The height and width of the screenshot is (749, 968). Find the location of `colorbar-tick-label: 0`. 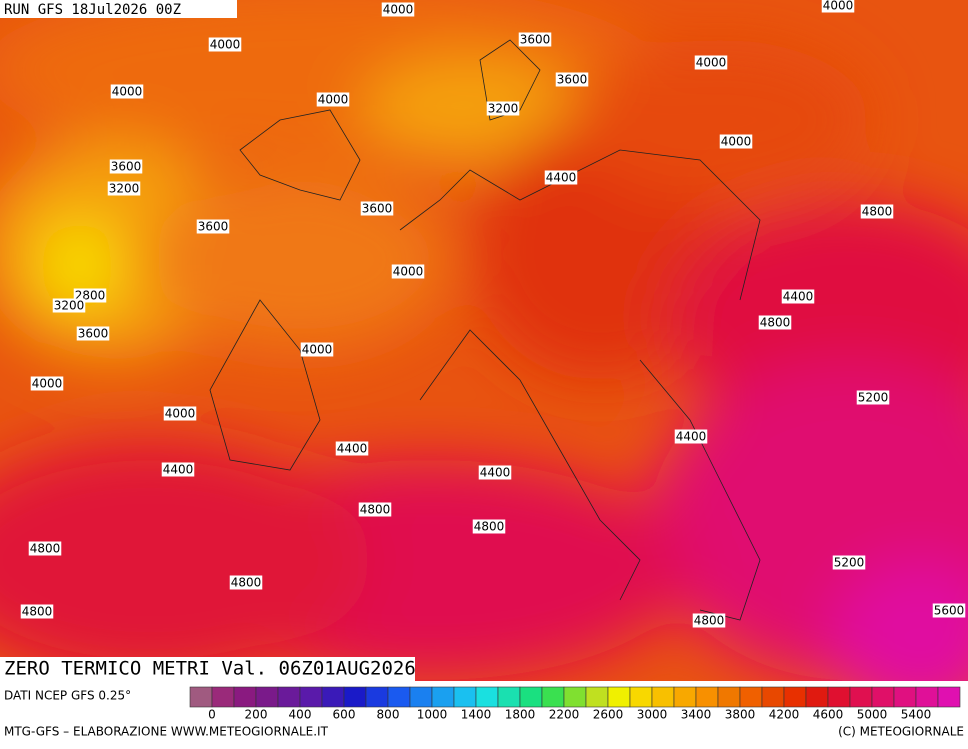

colorbar-tick-label: 0 is located at coordinates (212, 715).